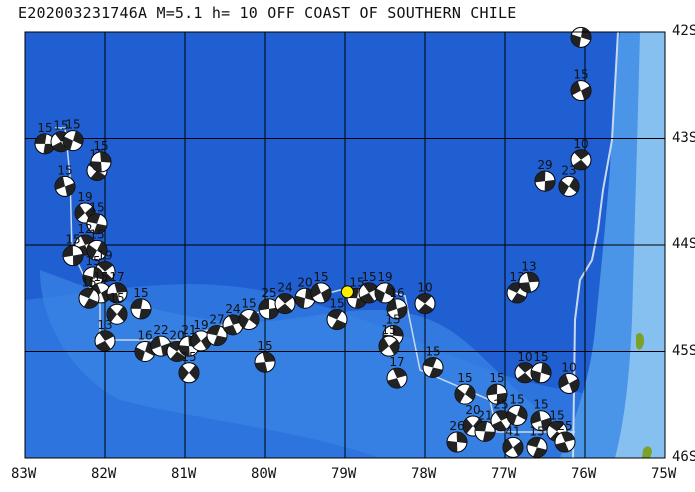 The width and height of the screenshot is (695, 492). What do you see at coordinates (145, 345) in the screenshot?
I see `focal-mechanism: 16` at bounding box center [145, 345].